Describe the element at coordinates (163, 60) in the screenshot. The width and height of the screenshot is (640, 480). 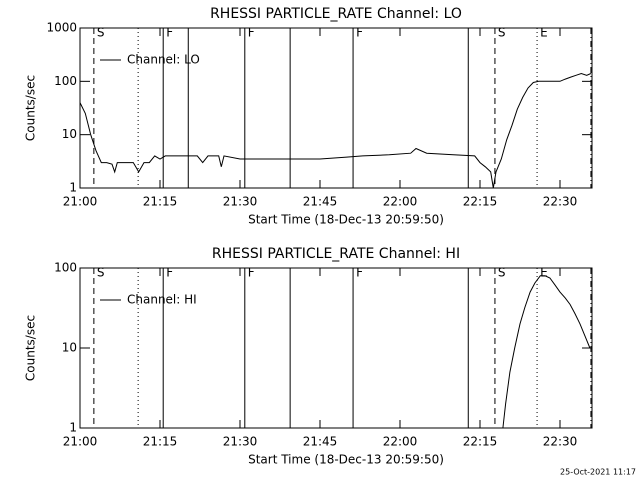
I see `legend-label: Channel: LO` at that location.